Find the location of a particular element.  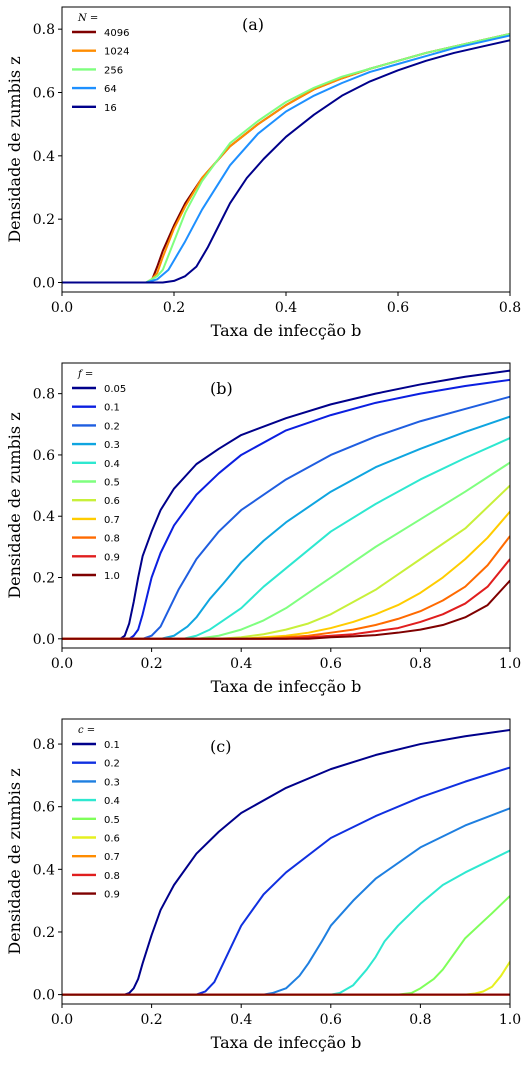

panel-label: (a) is located at coordinates (253, 24).